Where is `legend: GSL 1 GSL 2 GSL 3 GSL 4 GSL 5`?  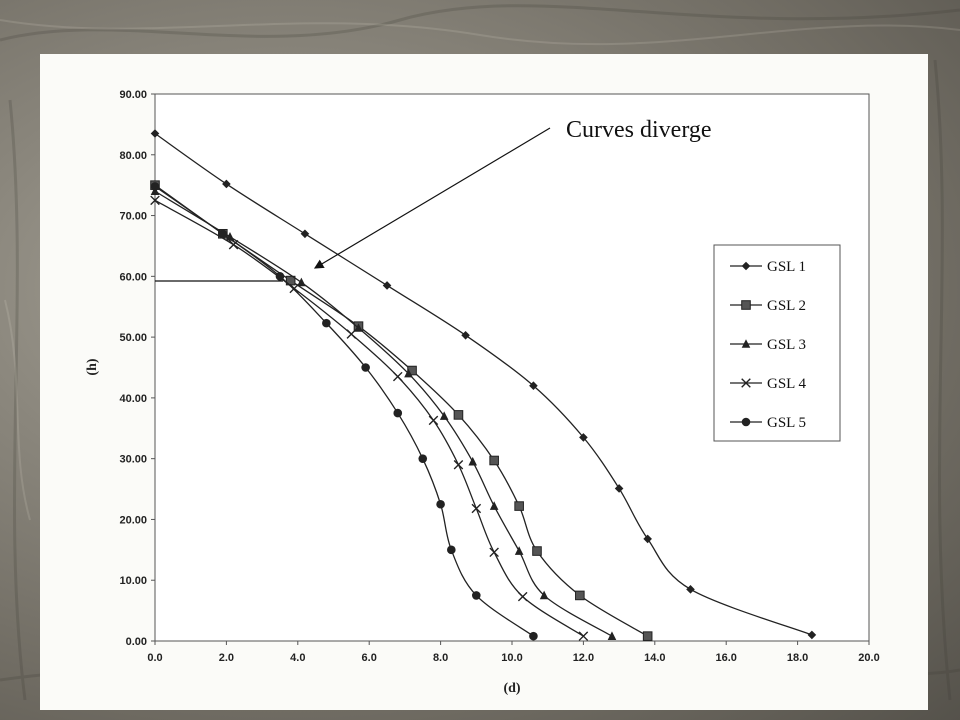
legend: GSL 1 GSL 2 GSL 3 GSL 4 GSL 5 is located at coordinates (777, 343).